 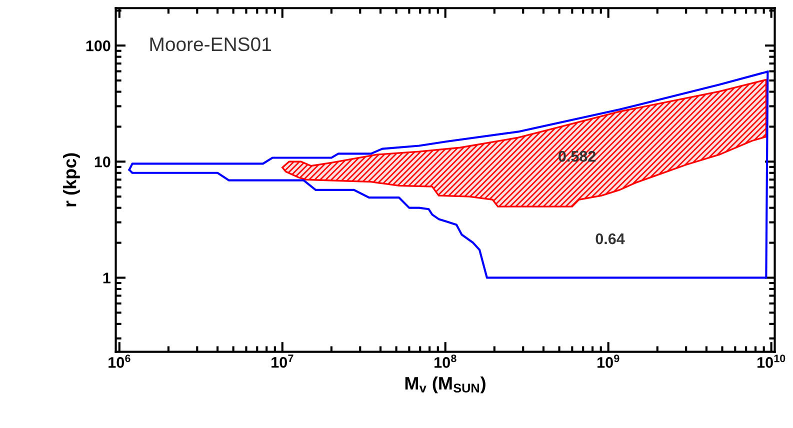 I want to click on x-tick-label: 10$^{7}$, so click(x=283, y=361).